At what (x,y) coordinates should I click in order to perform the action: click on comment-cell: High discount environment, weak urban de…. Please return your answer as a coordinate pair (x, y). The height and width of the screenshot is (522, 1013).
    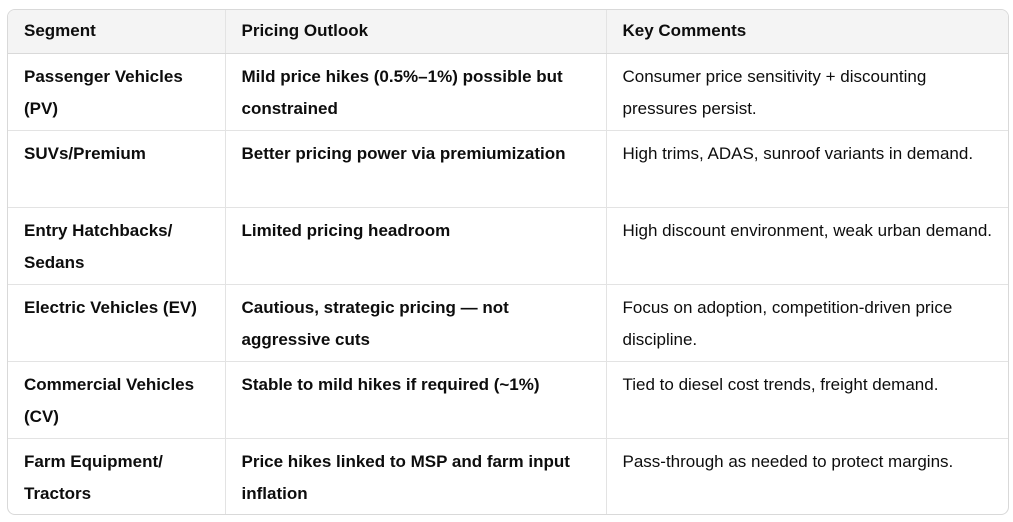
    Looking at the image, I should click on (807, 246).